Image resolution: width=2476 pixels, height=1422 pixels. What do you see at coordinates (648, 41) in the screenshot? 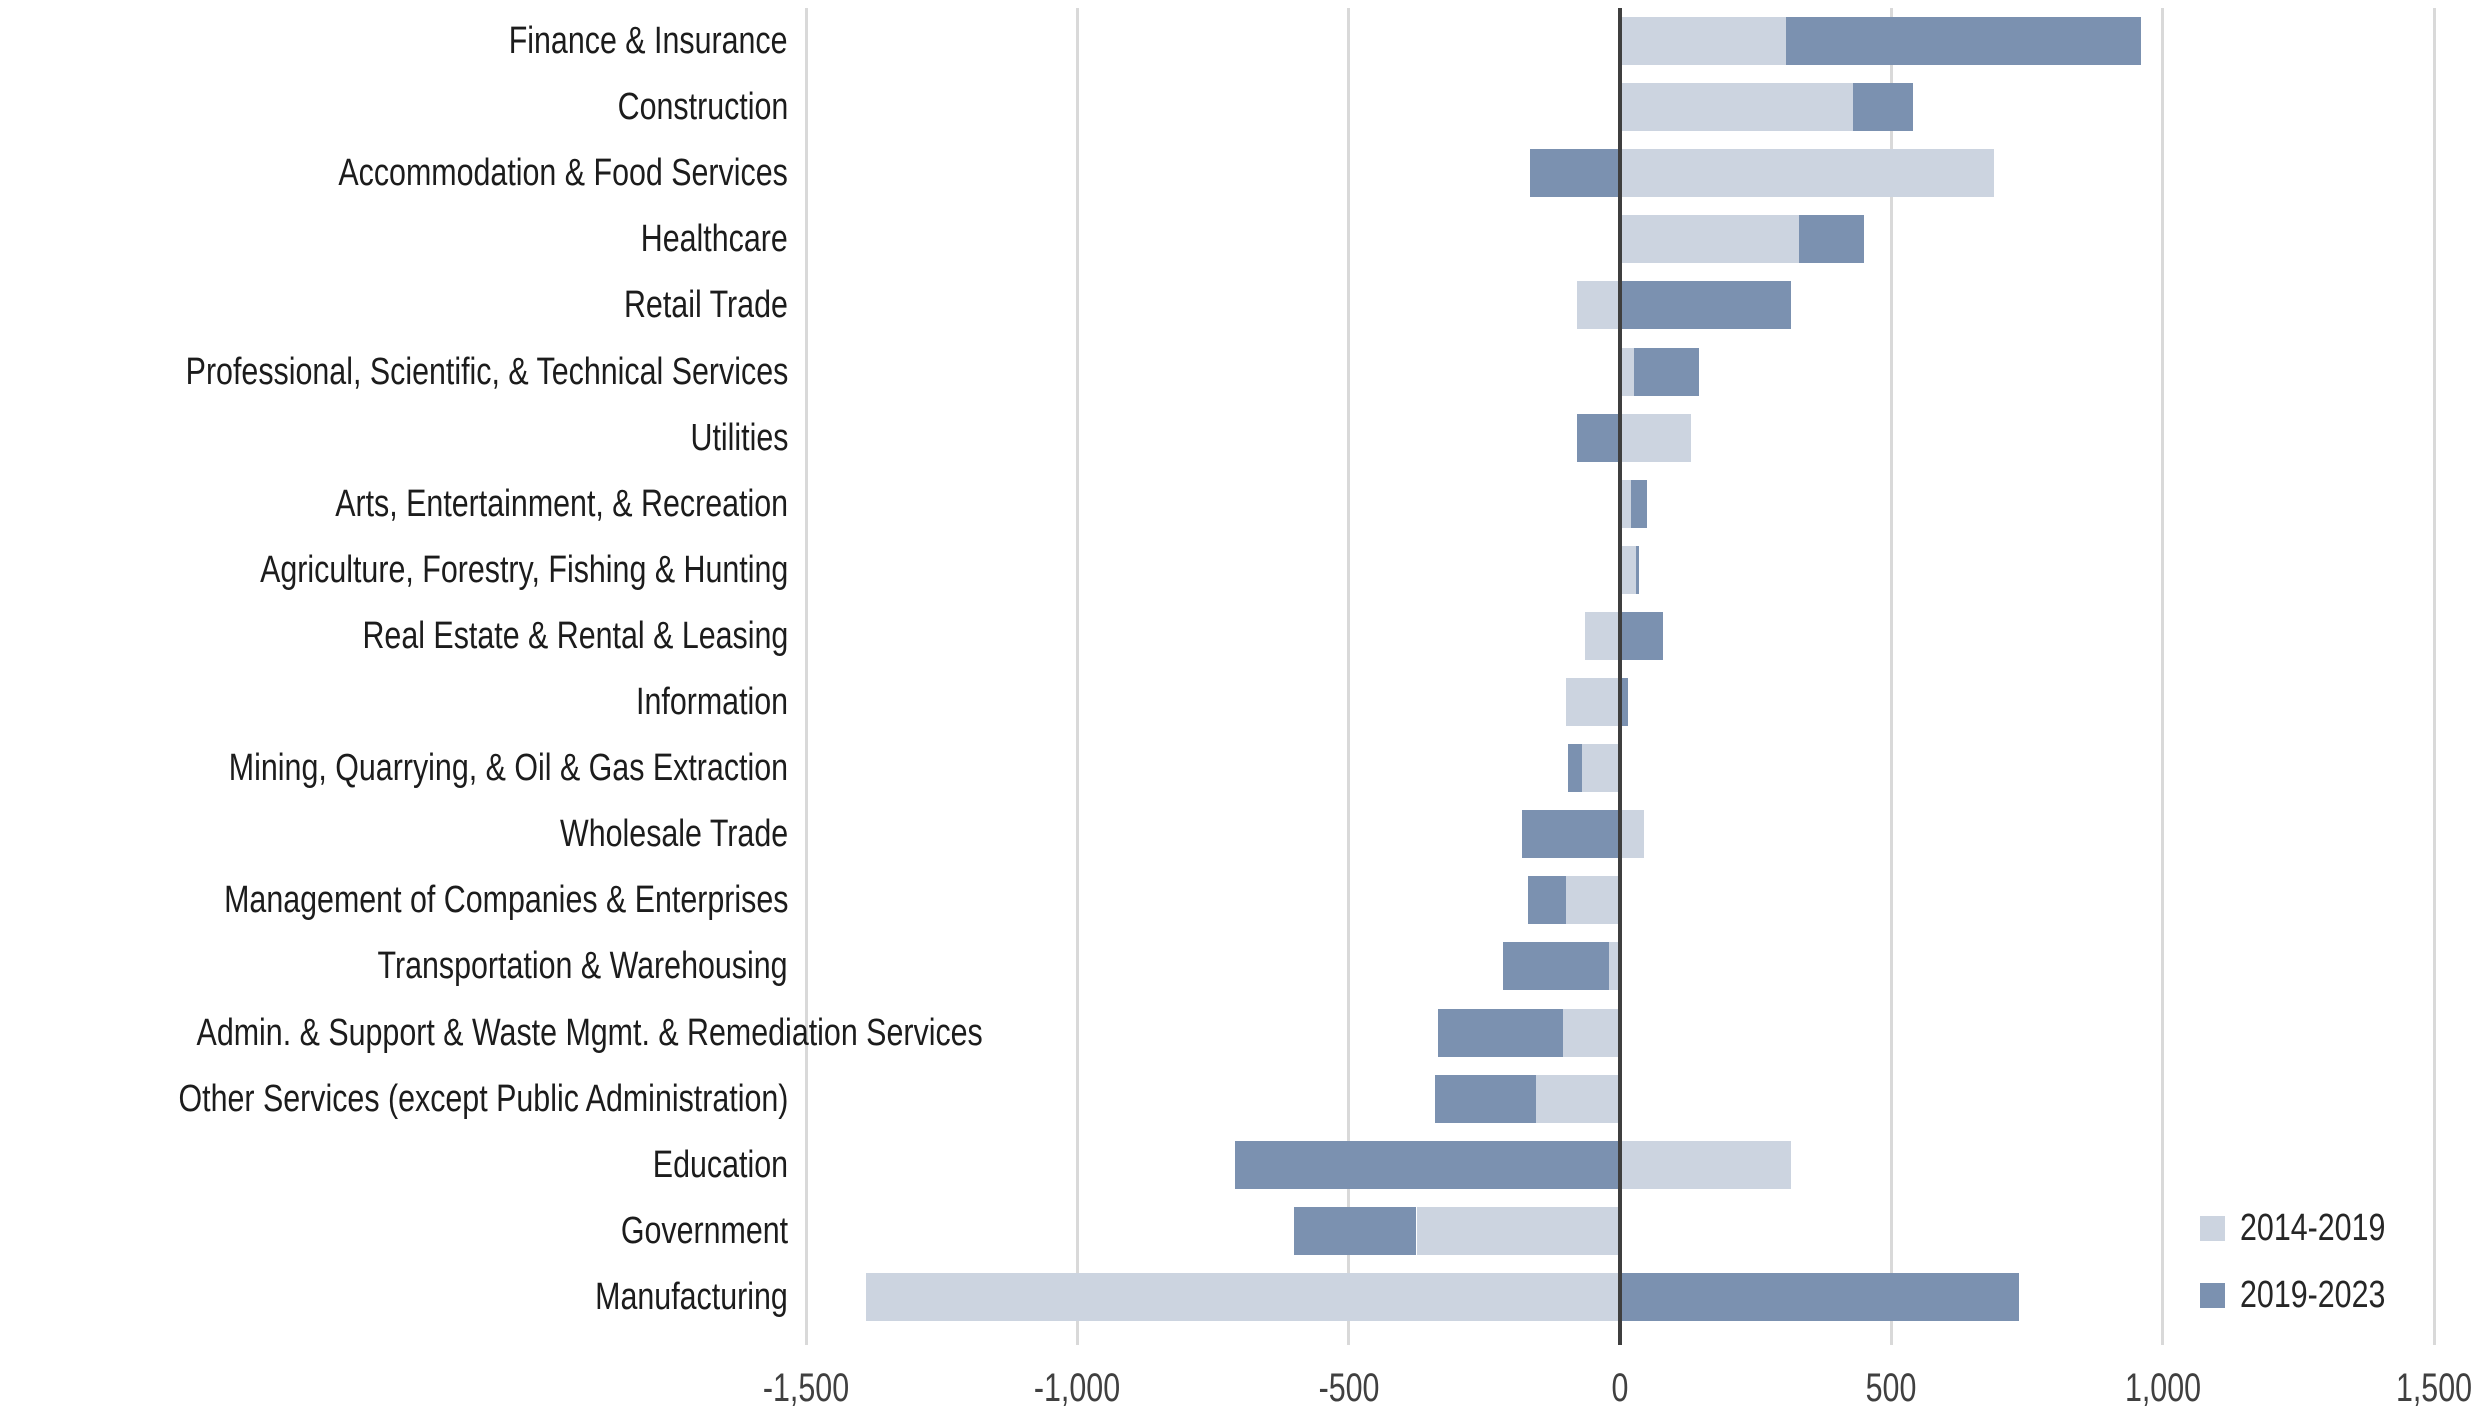
I see `category-label: Finance & Insurance` at bounding box center [648, 41].